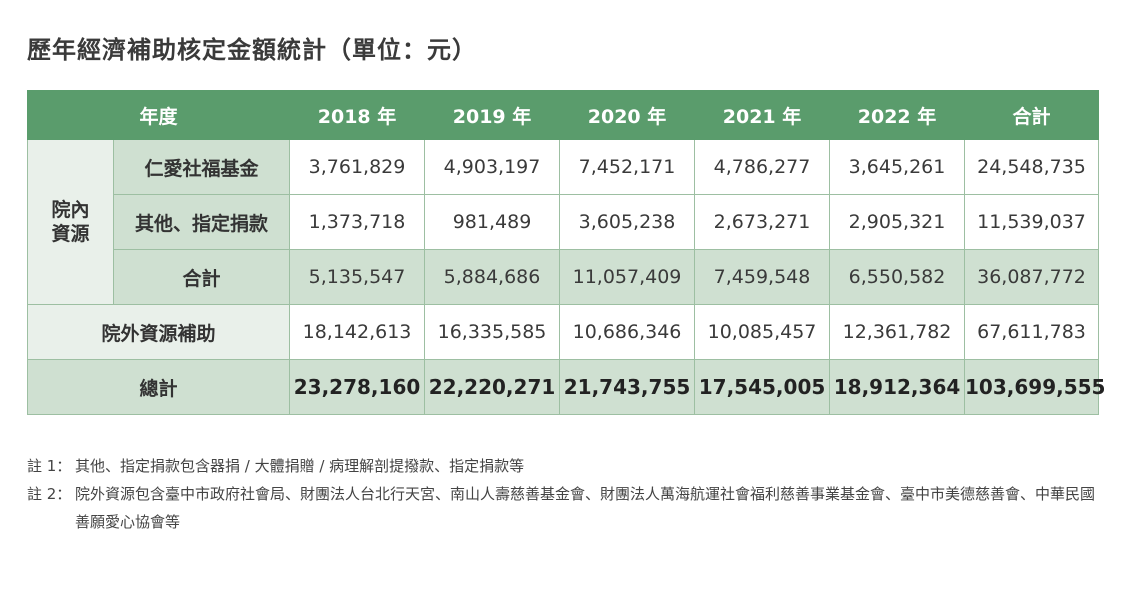 Image resolution: width=1126 pixels, height=612 pixels. Describe the element at coordinates (492, 222) in the screenshot. I see `table-cell: 981,489` at that location.